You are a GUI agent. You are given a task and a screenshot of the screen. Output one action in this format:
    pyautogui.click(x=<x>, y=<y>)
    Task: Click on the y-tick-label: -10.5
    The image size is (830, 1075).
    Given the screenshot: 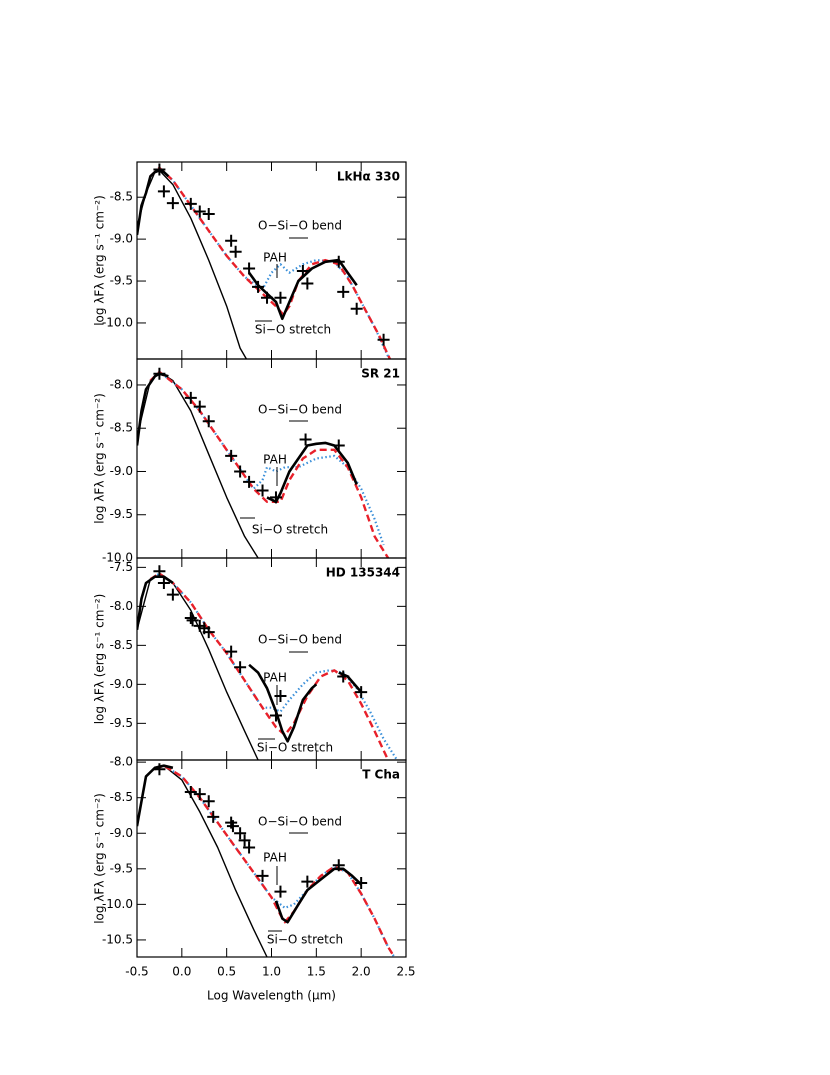 What is the action you would take?
    pyautogui.click(x=117, y=939)
    